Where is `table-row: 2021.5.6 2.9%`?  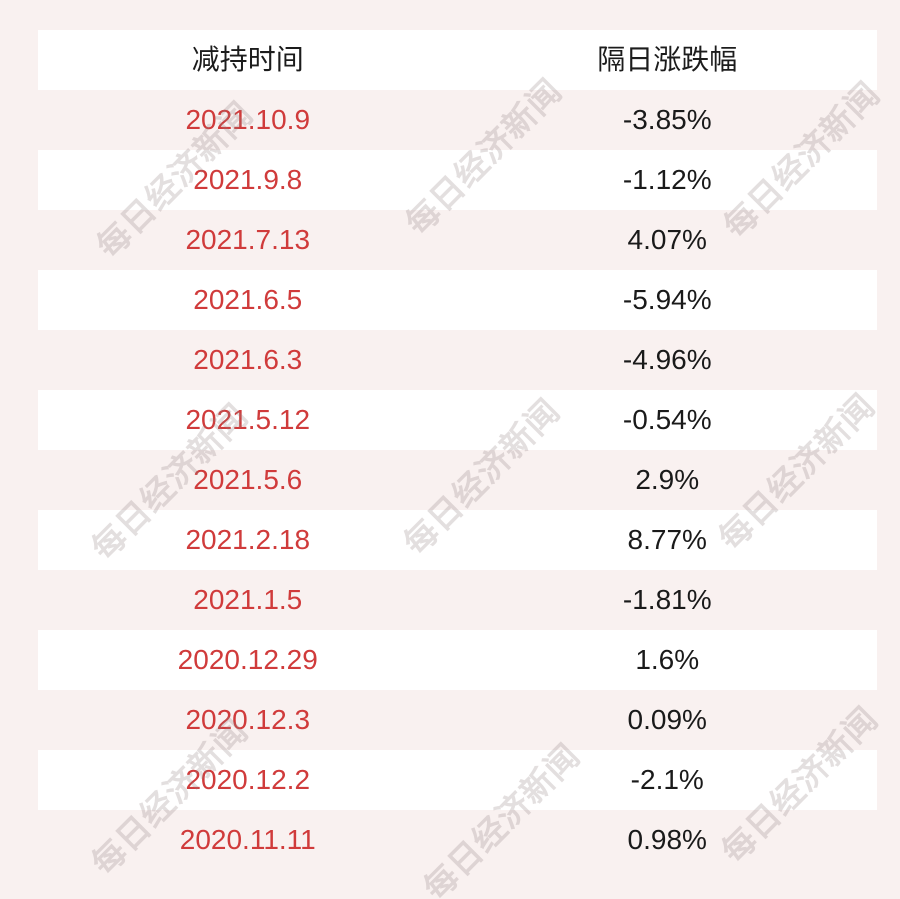 table-row: 2021.5.6 2.9% is located at coordinates (457, 480).